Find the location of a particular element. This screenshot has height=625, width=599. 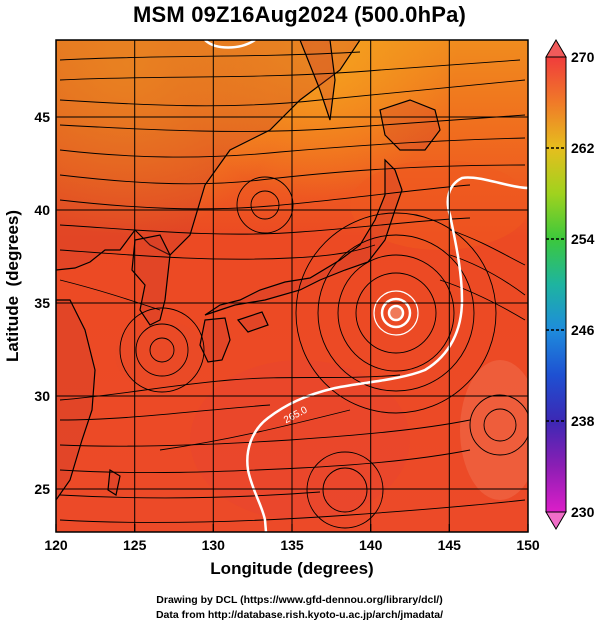

colorbar-label-262: 262 is located at coordinates (583, 148).